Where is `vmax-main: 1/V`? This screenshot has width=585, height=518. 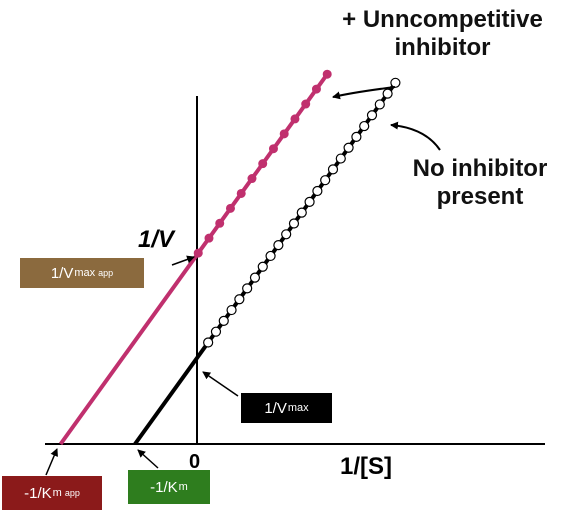 vmax-main: 1/V is located at coordinates (275, 408).